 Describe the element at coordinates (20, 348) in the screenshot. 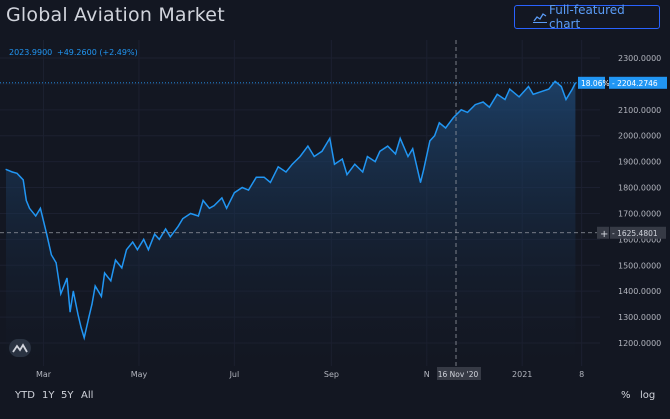

I see `tradingview-logo-icon` at that location.